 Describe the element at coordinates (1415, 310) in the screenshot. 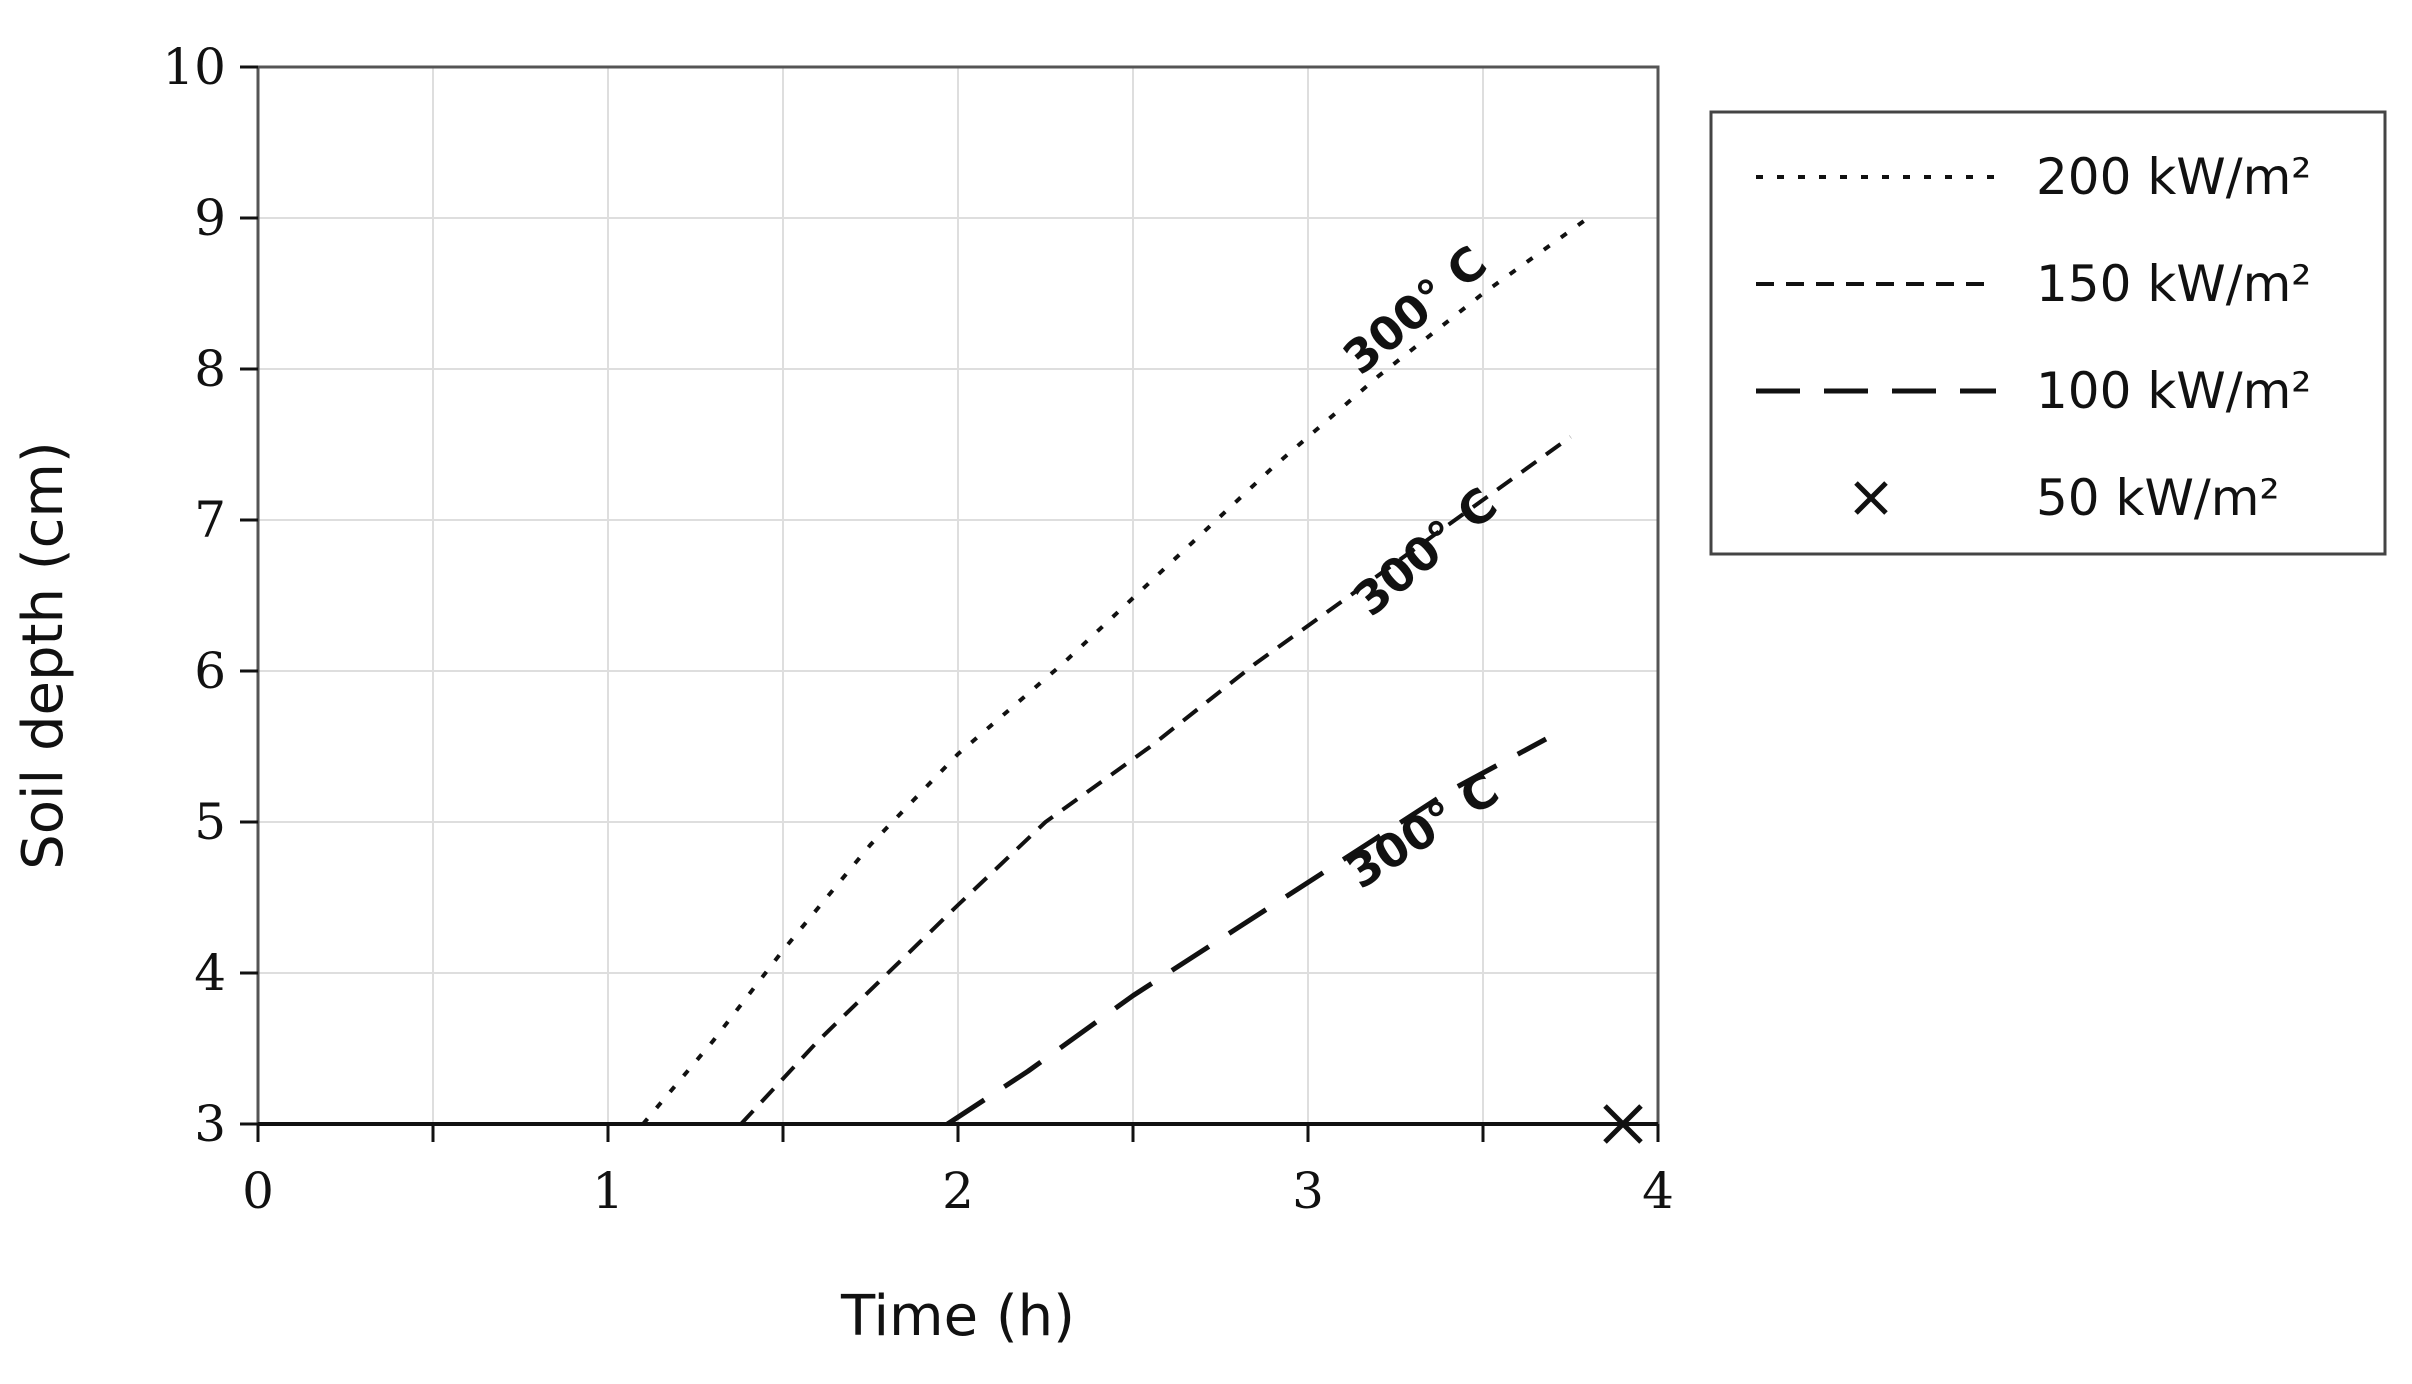

I see `annotation-label: 300° C` at that location.